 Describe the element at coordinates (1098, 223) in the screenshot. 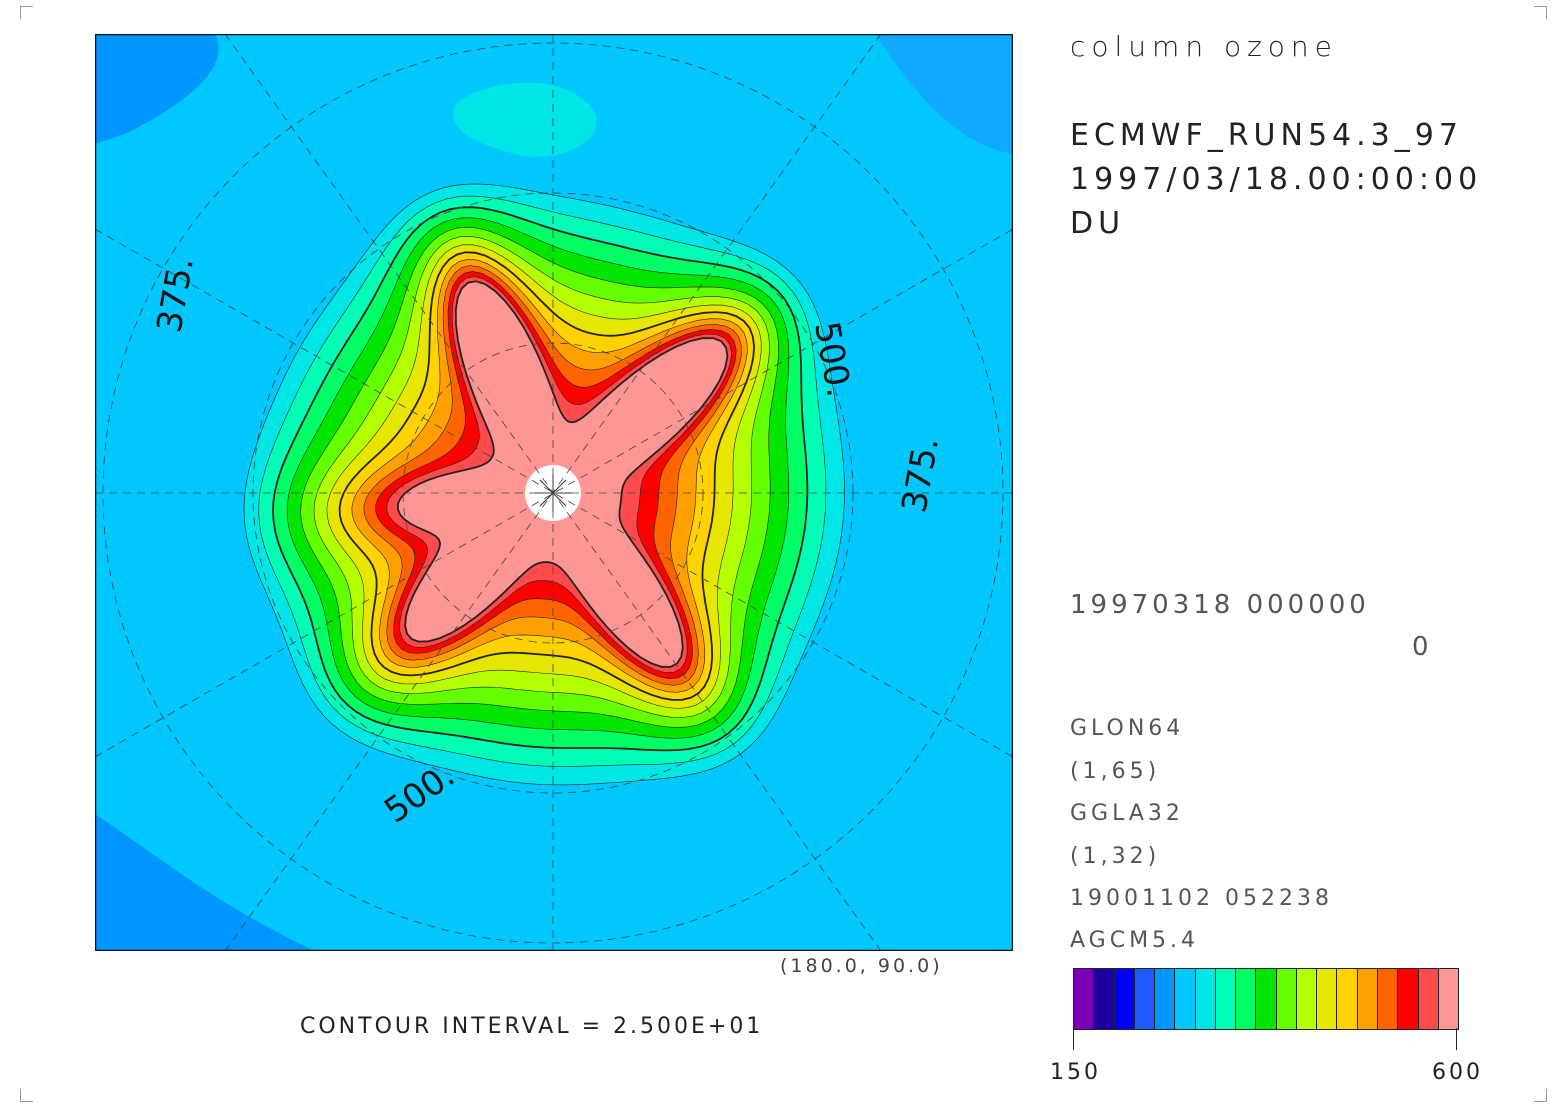

I see `unit-label: DU` at that location.